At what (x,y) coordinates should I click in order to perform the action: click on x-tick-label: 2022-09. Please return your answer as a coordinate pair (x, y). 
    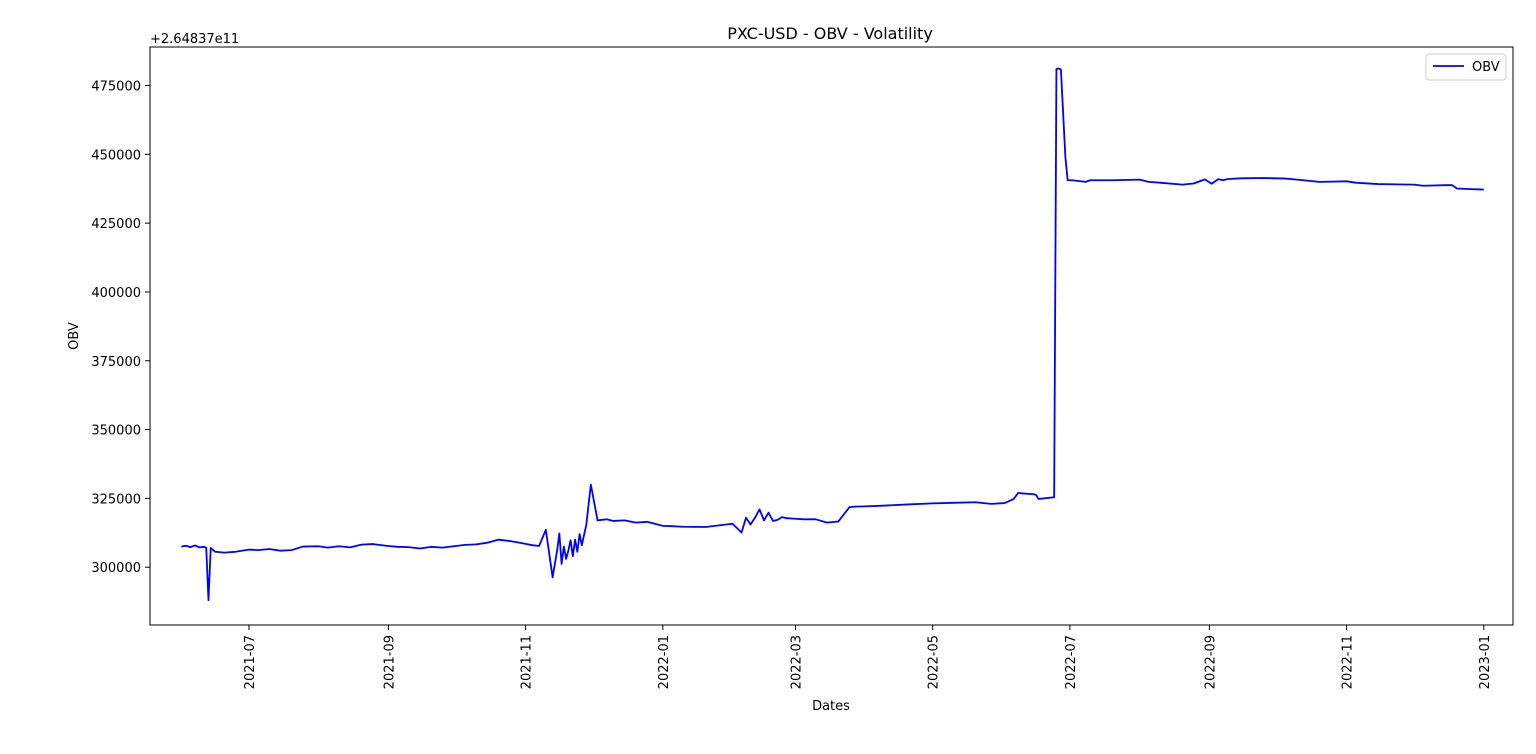
    Looking at the image, I should click on (1210, 662).